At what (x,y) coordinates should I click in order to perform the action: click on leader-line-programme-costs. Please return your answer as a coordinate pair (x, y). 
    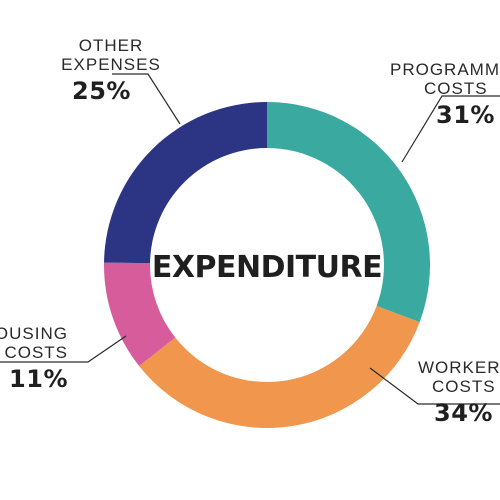
    Looking at the image, I should click on (450, 129).